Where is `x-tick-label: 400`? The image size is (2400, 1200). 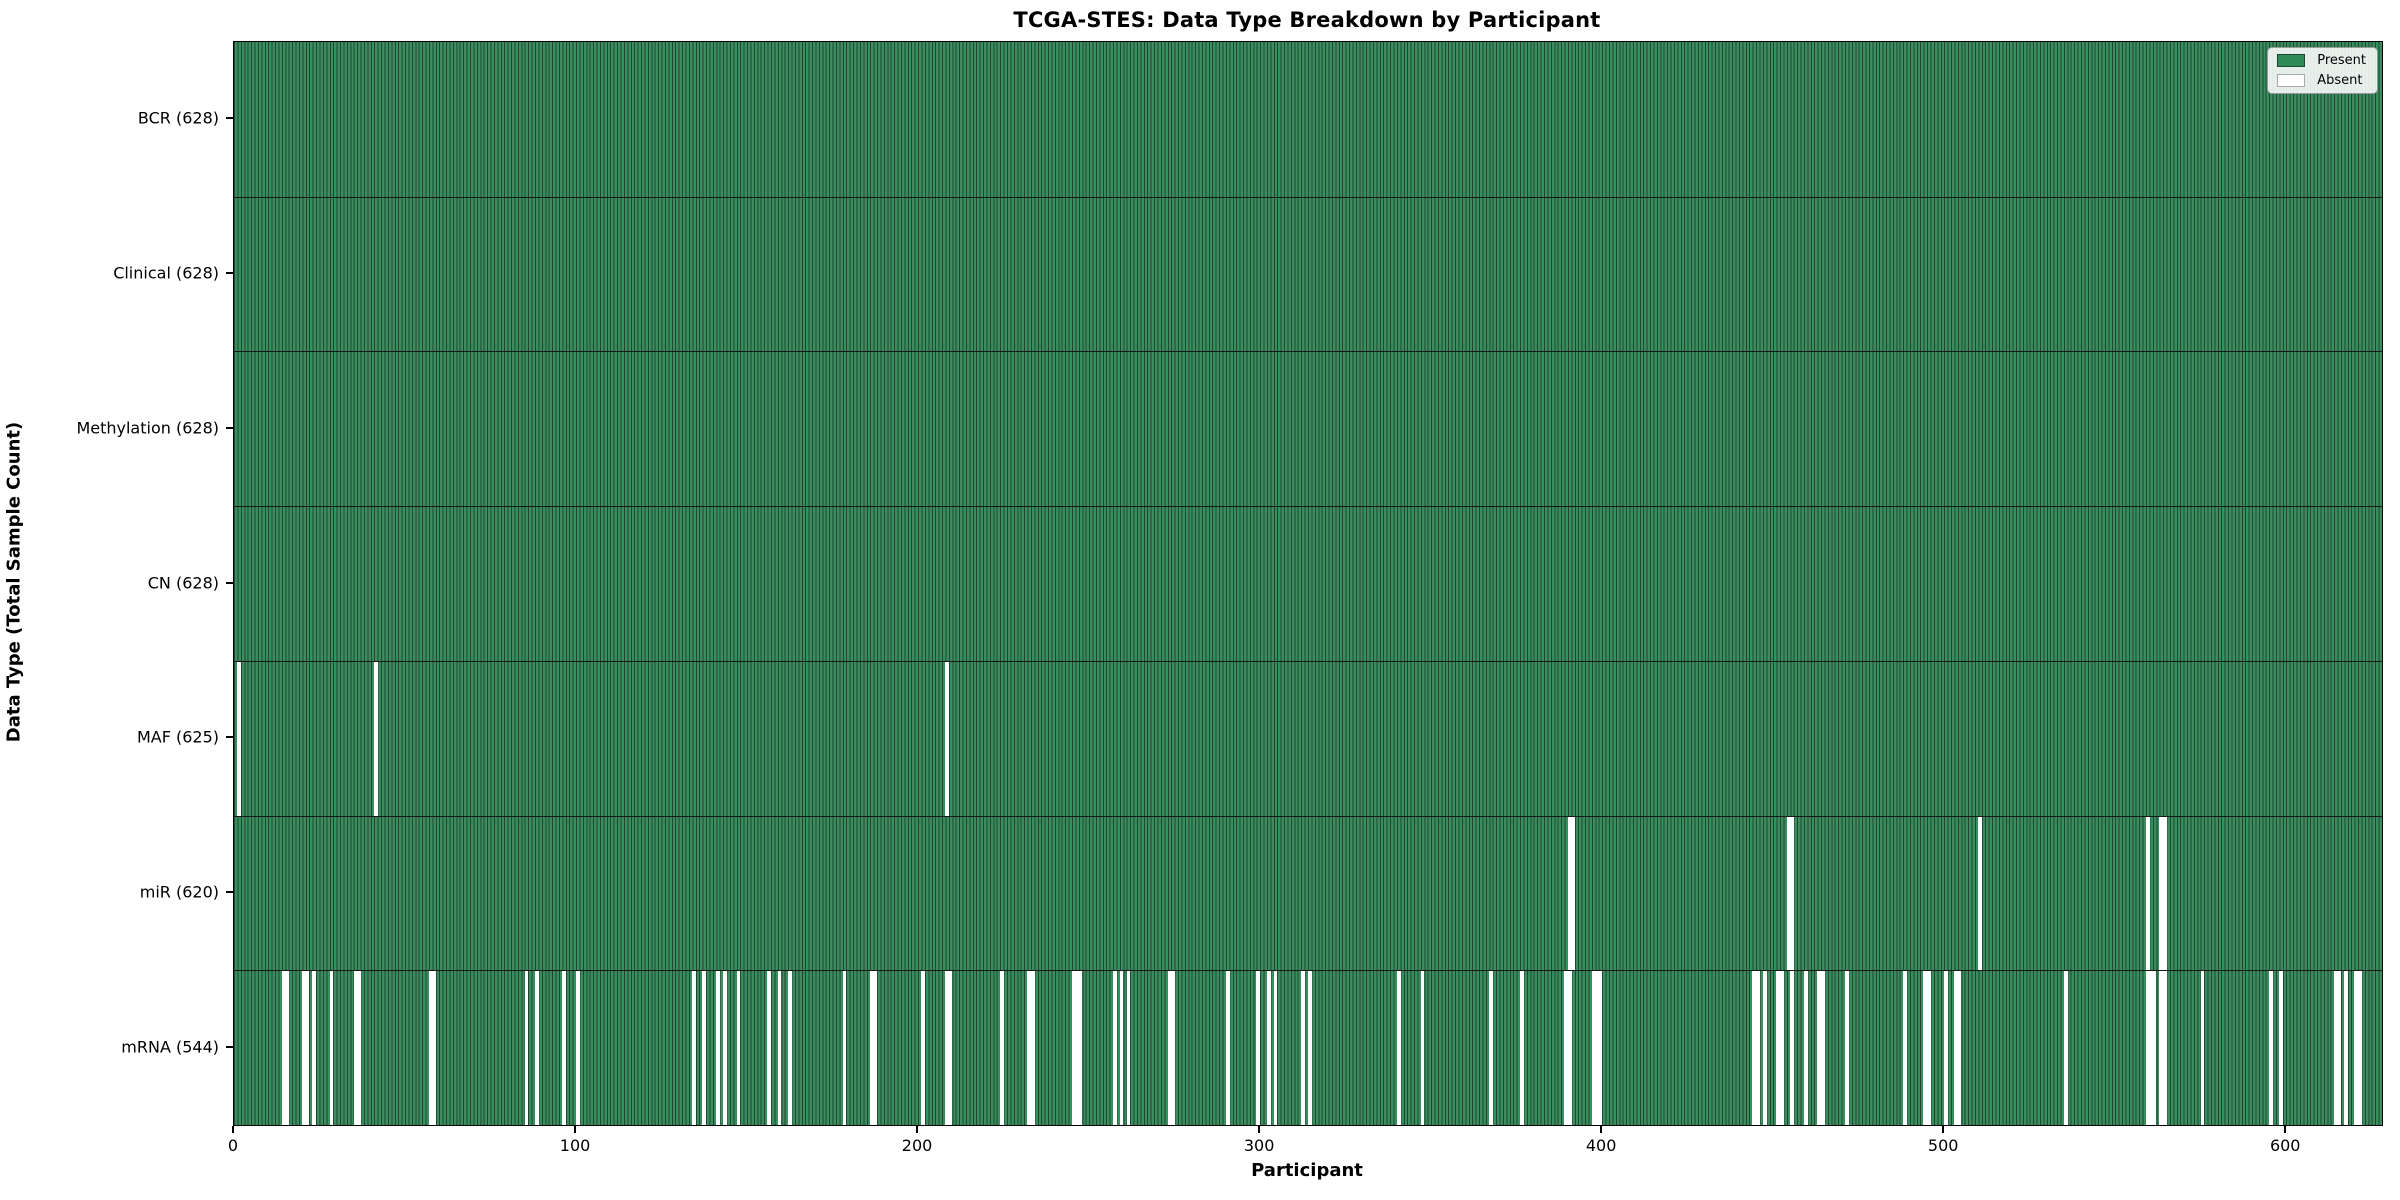 x-tick-label: 400 is located at coordinates (1601, 1145).